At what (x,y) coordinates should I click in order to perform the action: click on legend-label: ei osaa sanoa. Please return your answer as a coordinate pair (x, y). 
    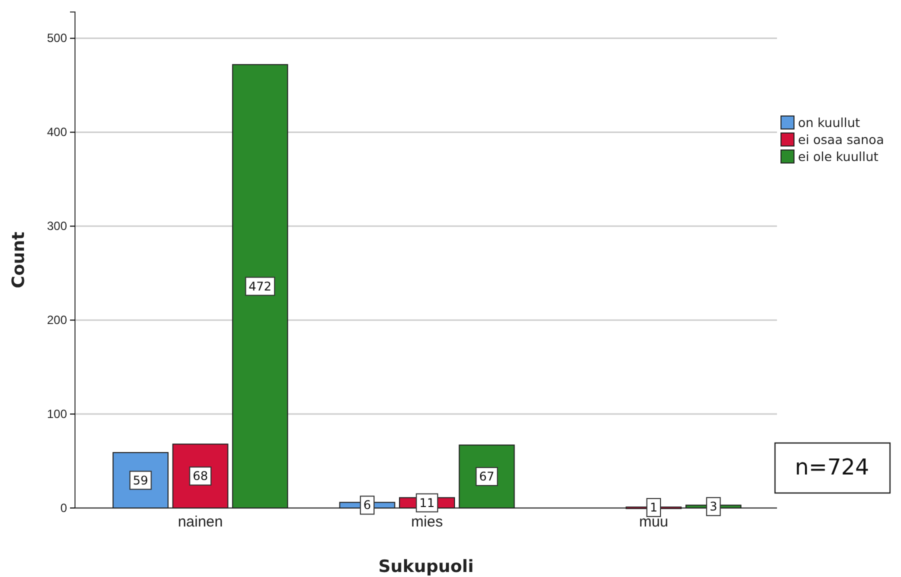
    Looking at the image, I should click on (841, 139).